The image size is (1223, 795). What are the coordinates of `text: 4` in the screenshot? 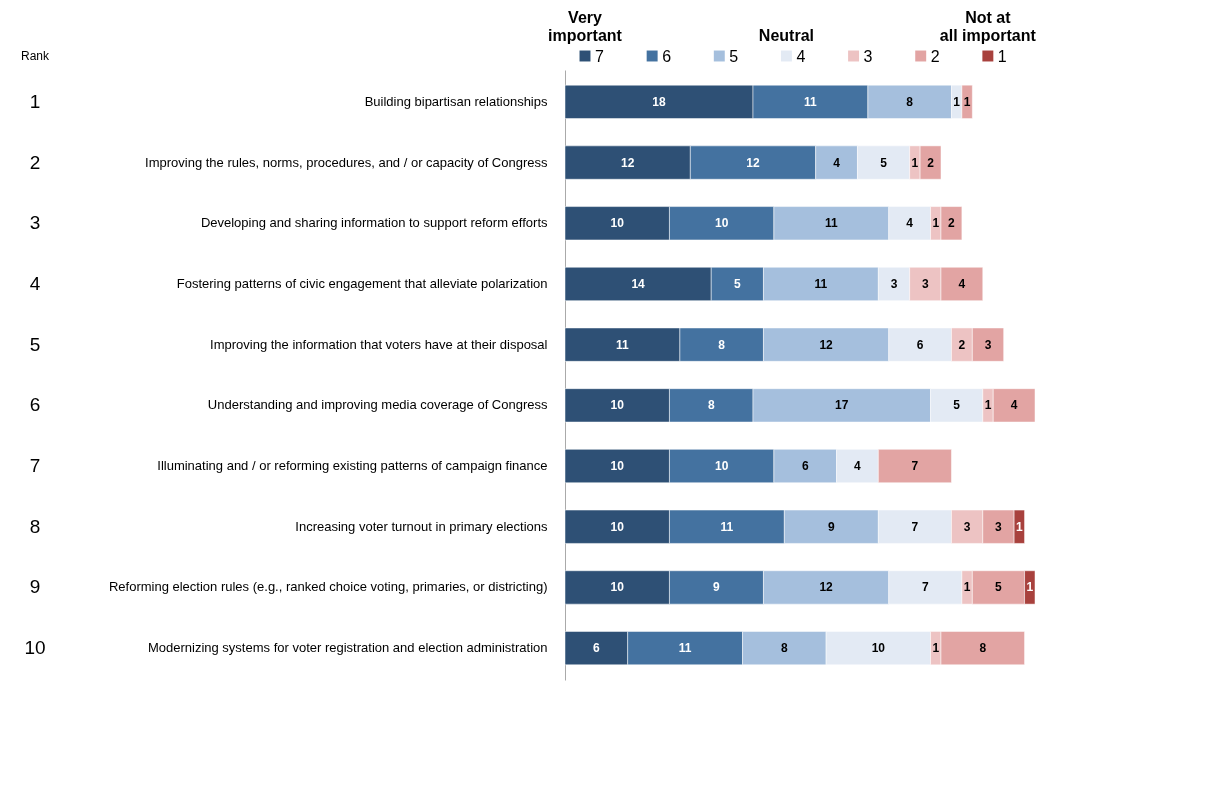 It's located at (35, 283).